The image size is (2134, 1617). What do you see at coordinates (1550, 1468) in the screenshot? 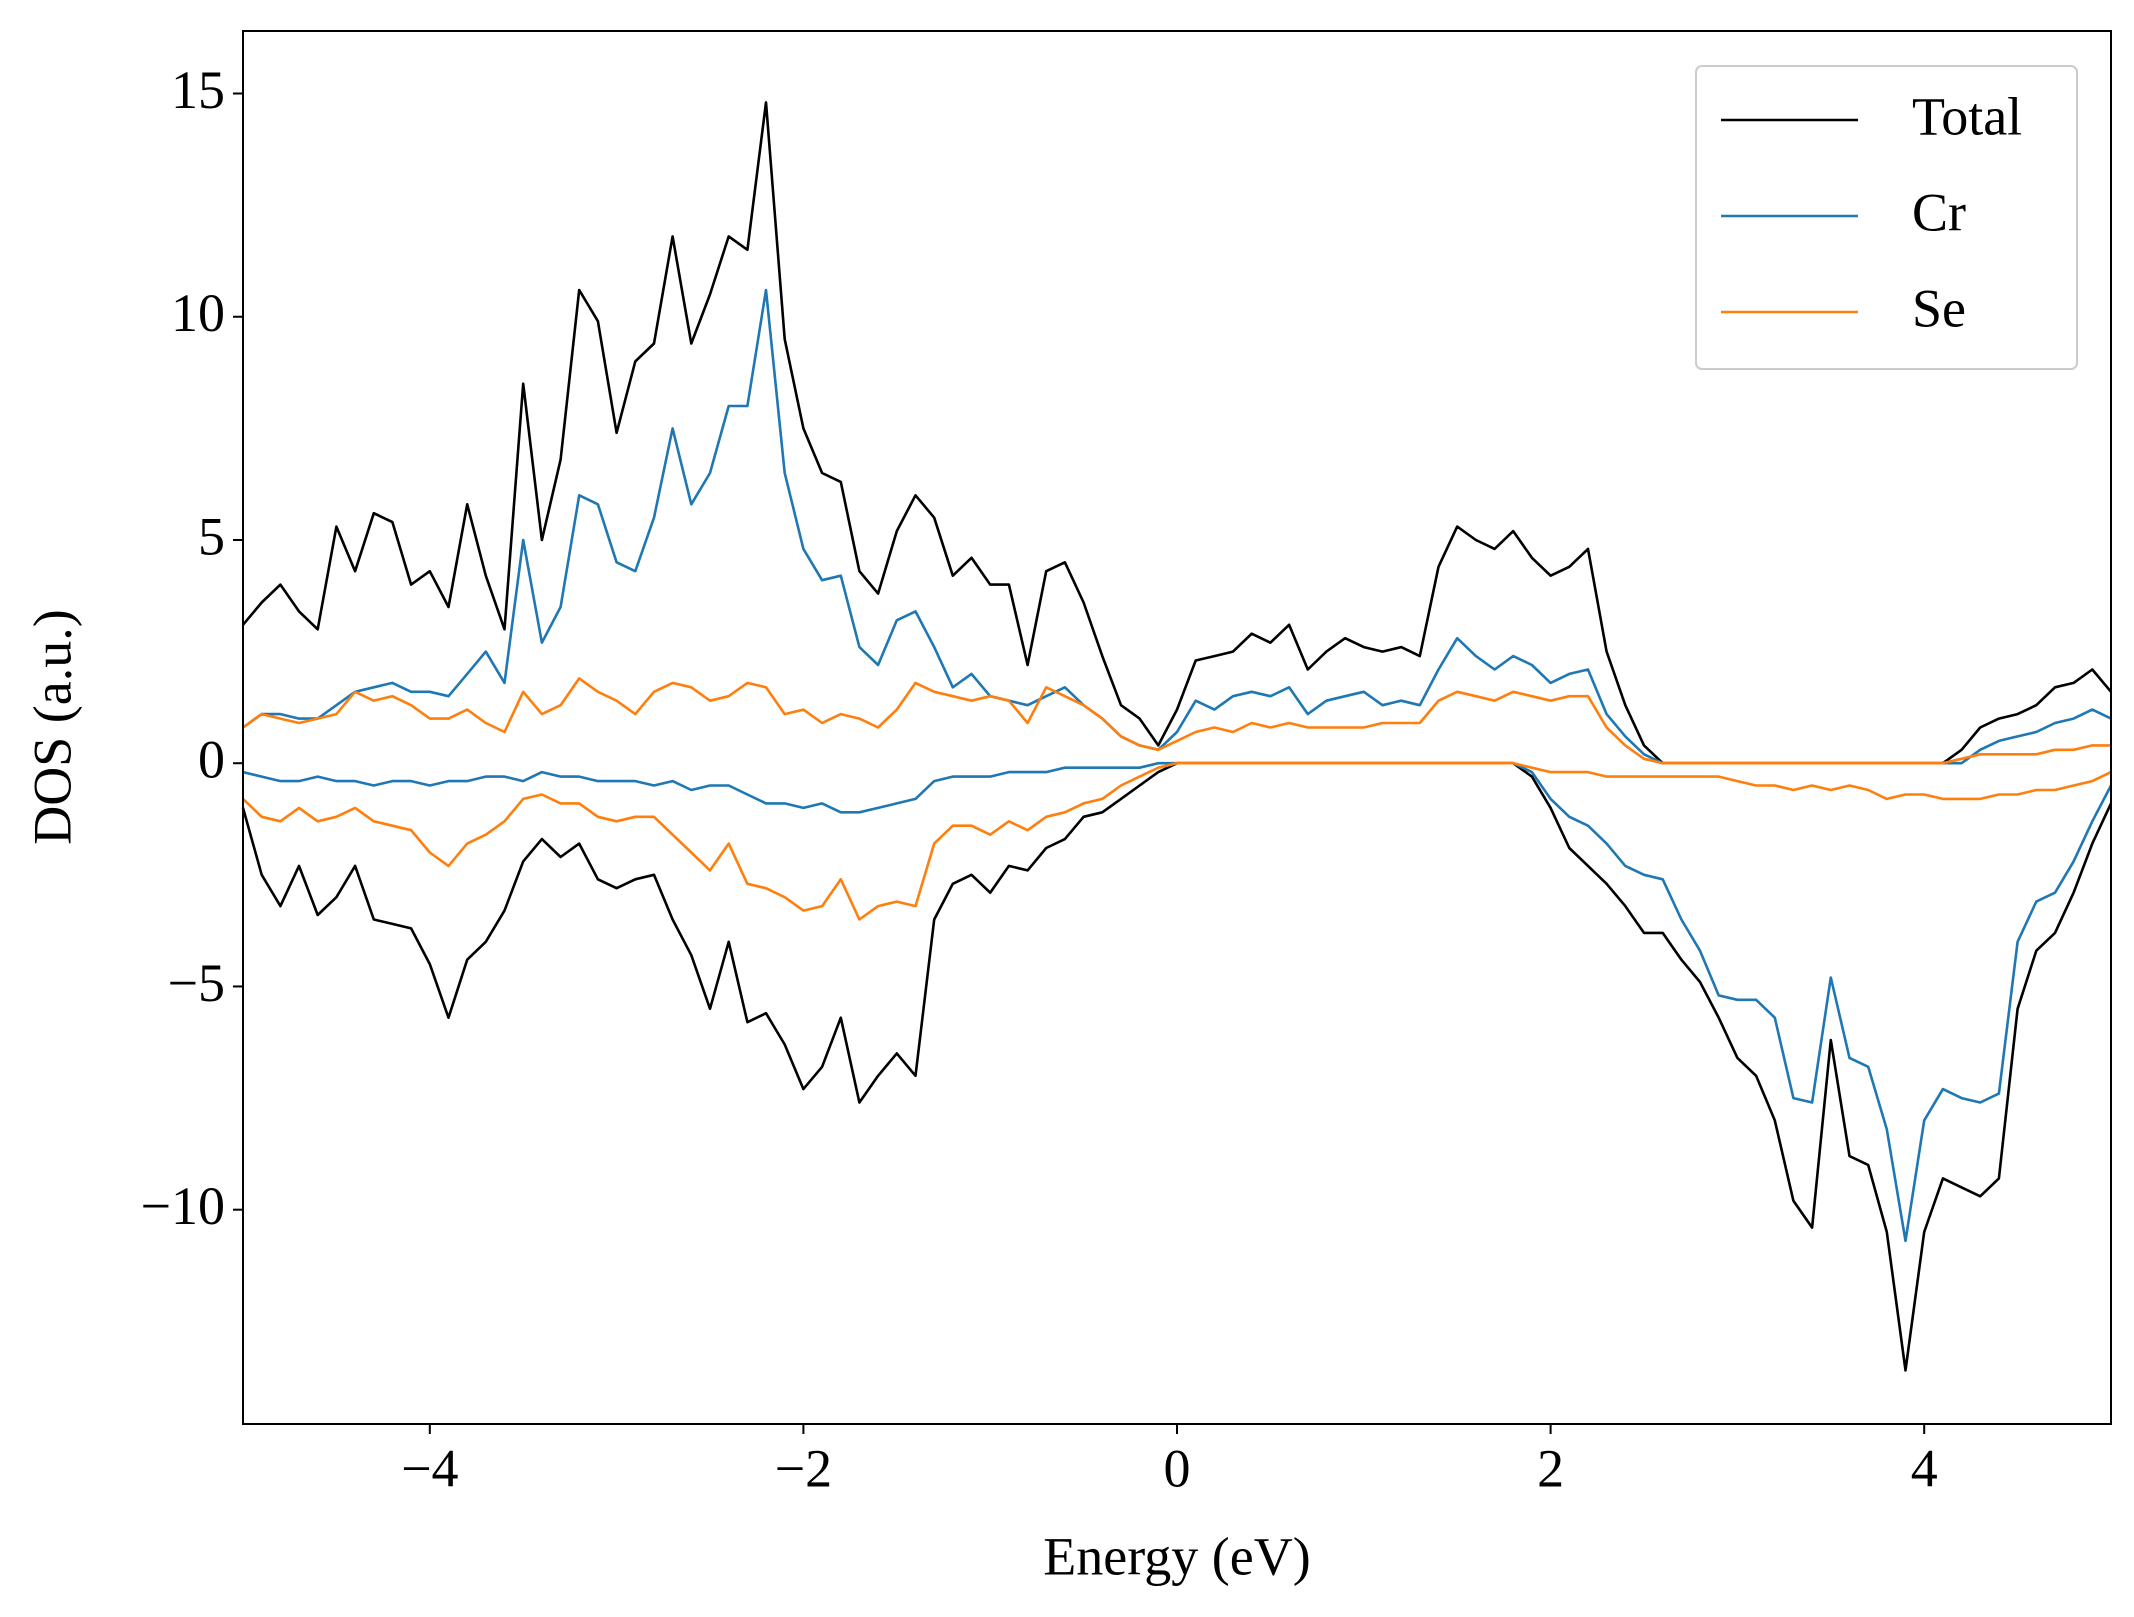
I see `x-tick-label: 2` at bounding box center [1550, 1468].